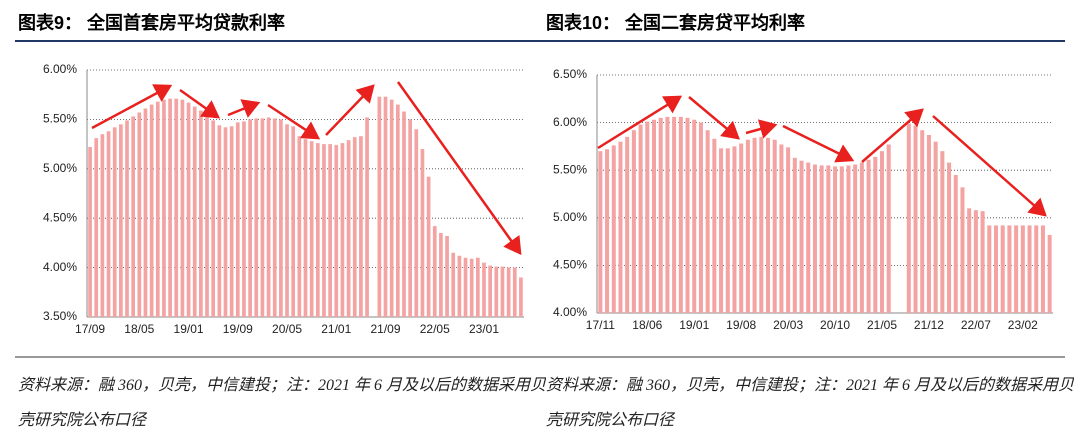  I want to click on y-tick-label: 6.50%, so click(570, 74).